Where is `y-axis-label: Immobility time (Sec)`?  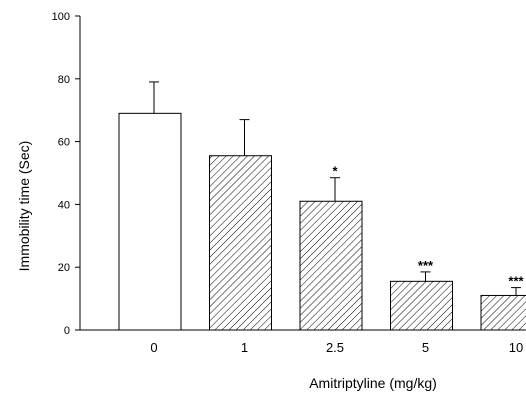 y-axis-label: Immobility time (Sec) is located at coordinates (24, 206).